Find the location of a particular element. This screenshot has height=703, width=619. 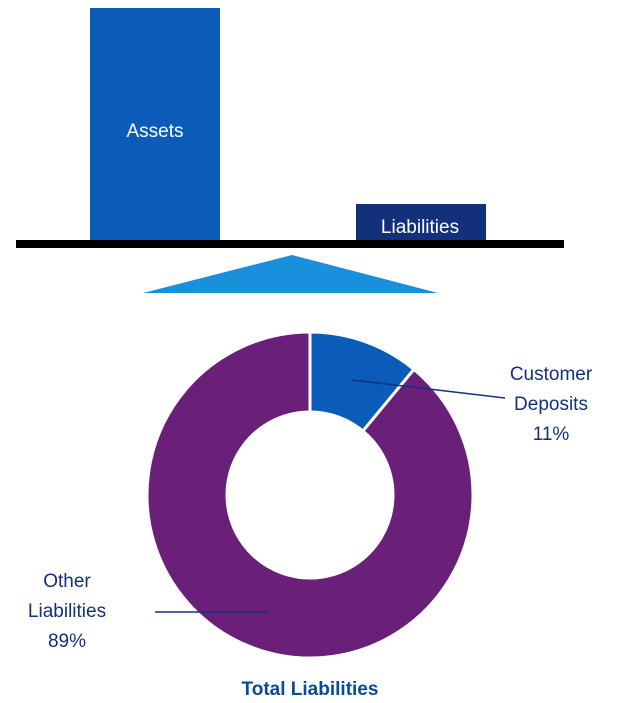

scale-beam is located at coordinates (290, 244).